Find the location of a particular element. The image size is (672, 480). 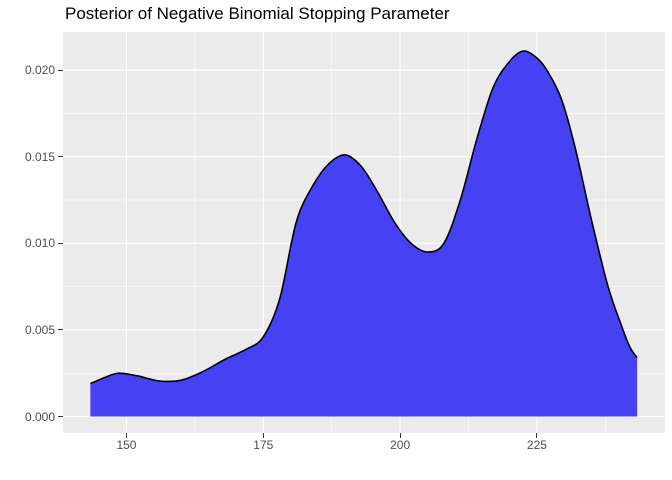

x-tick-label: 150 is located at coordinates (126, 445).